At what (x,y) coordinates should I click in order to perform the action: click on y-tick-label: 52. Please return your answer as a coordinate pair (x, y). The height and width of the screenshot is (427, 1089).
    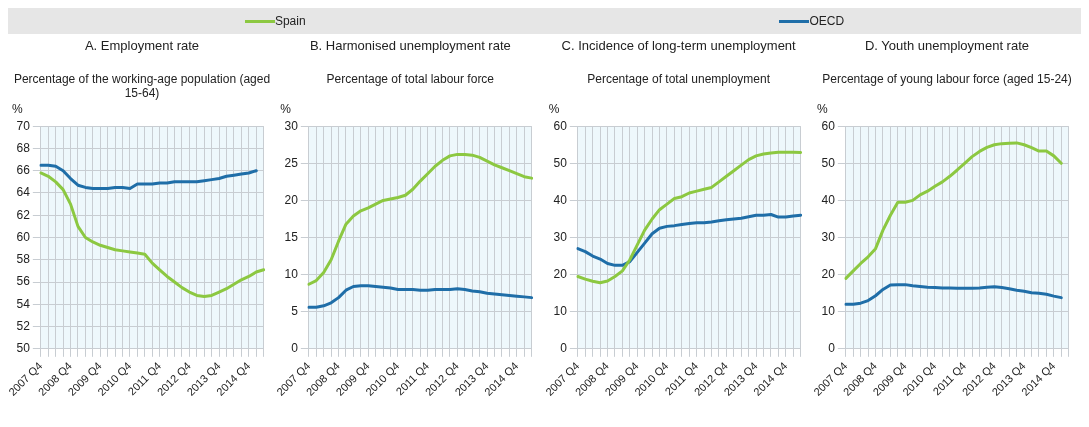
    Looking at the image, I should click on (23, 325).